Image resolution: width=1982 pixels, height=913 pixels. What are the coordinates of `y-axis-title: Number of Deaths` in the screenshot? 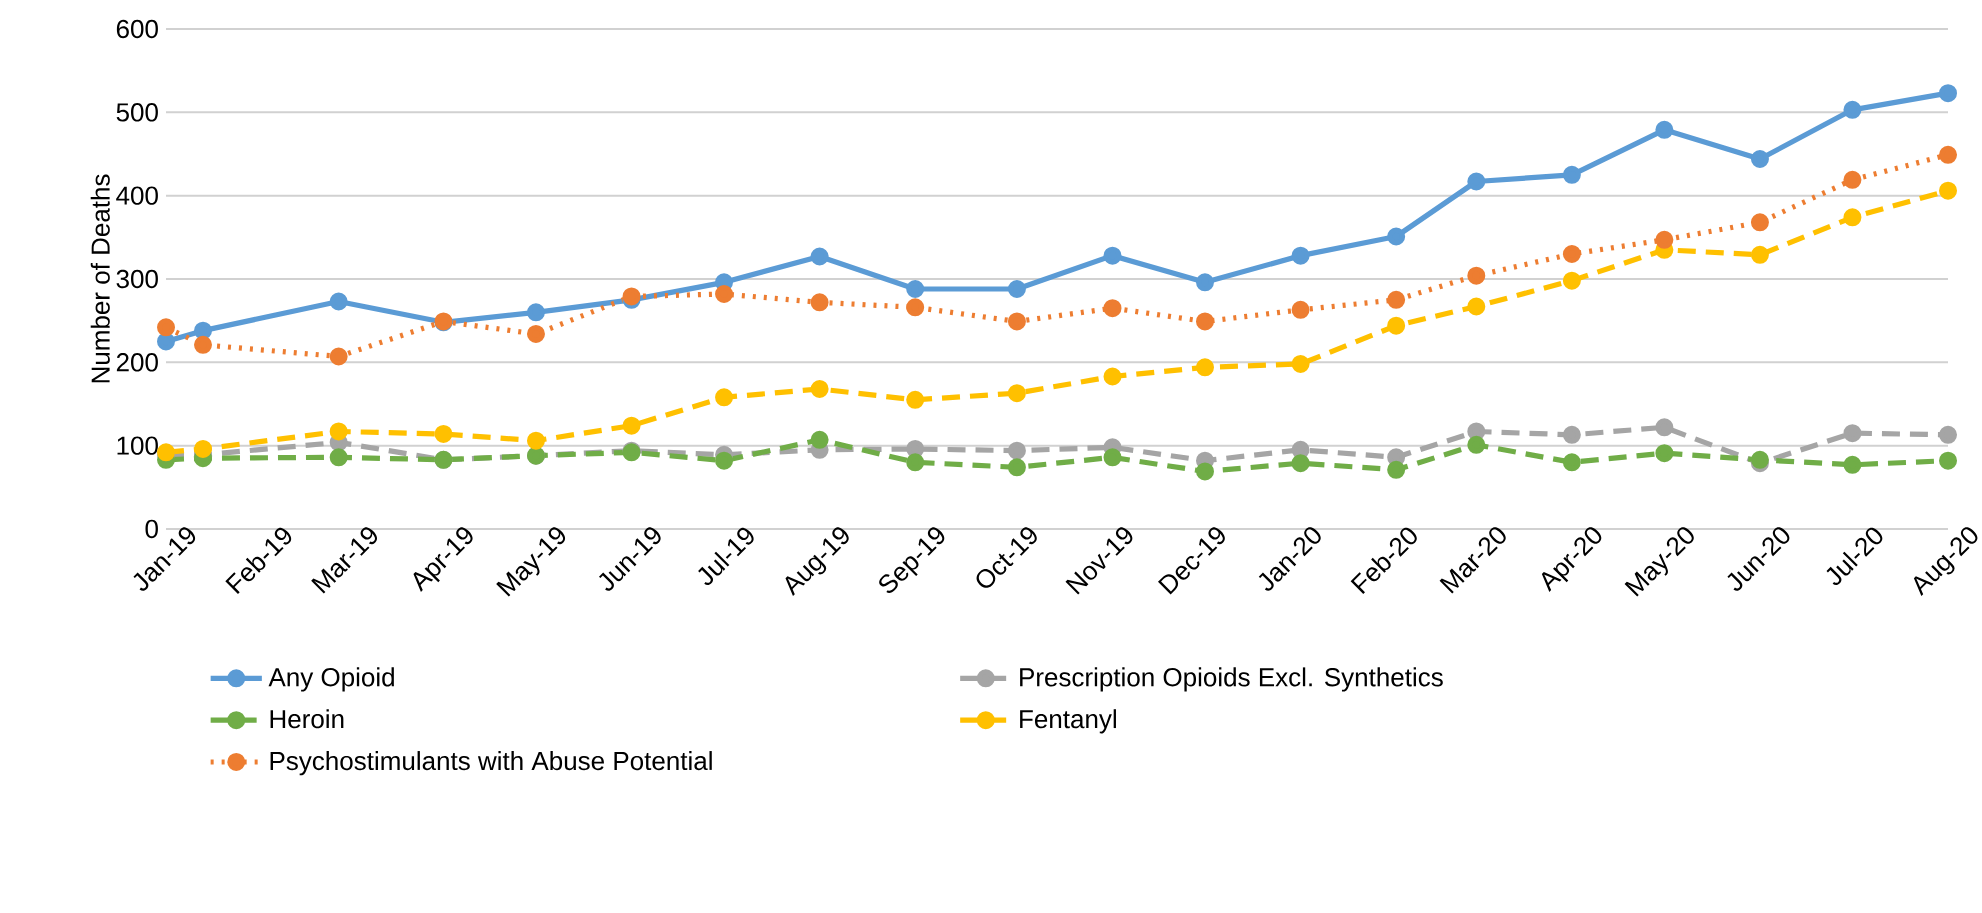 It's located at (100, 278).